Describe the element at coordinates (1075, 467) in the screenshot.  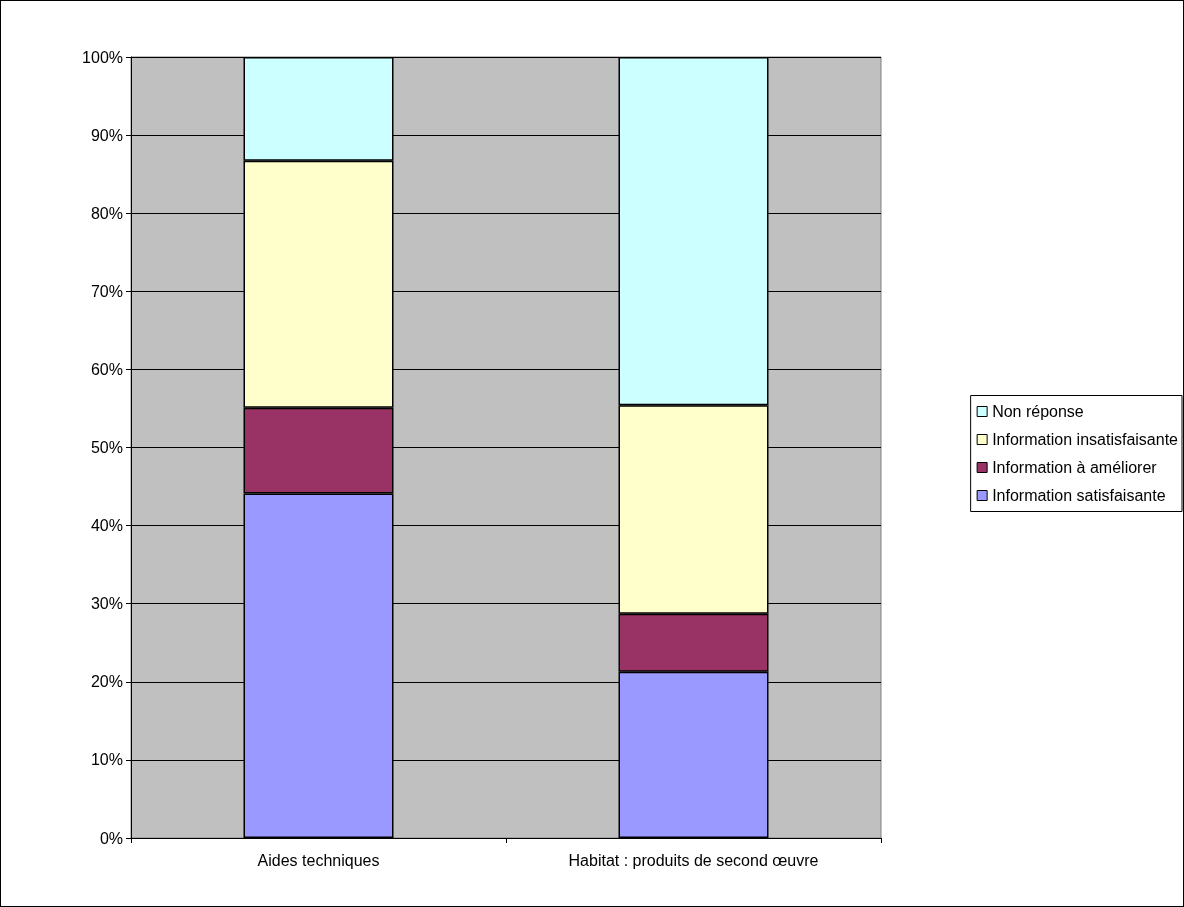
I see `legend-label: Information à améliorer` at that location.